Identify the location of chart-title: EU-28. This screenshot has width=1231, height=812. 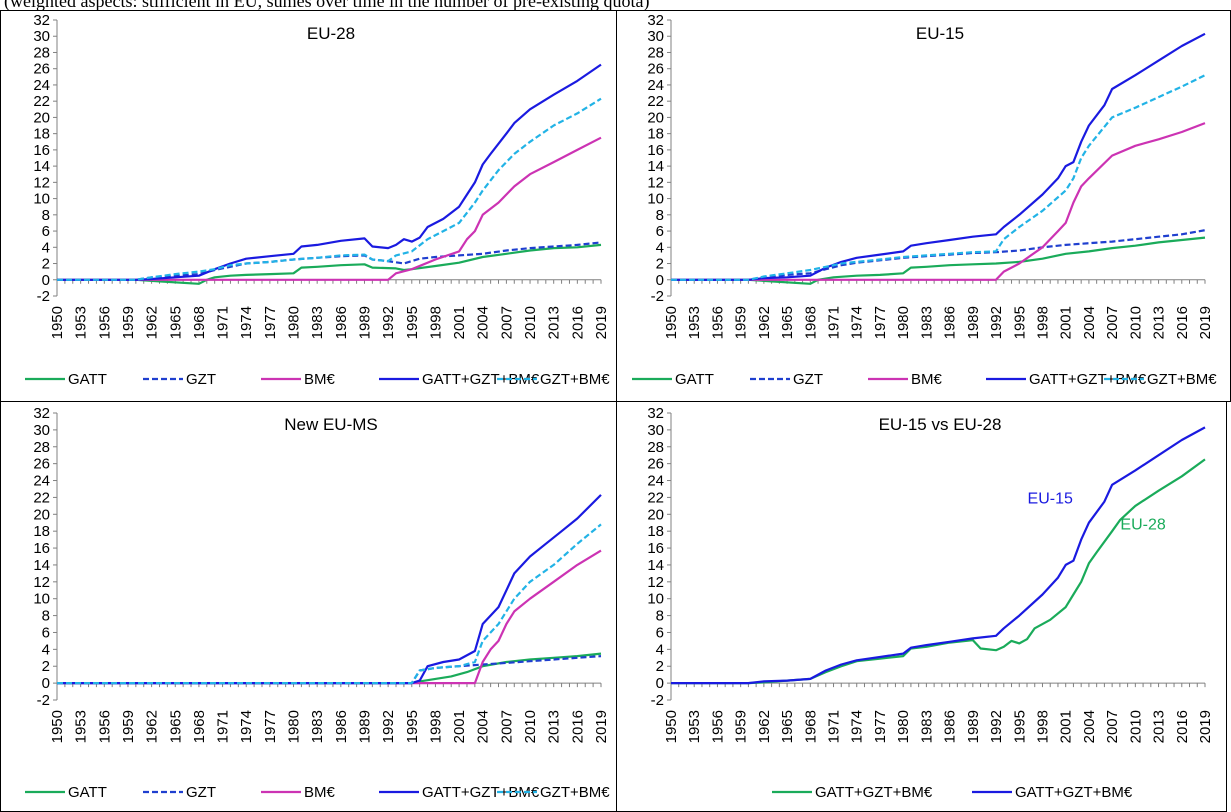
(331, 33).